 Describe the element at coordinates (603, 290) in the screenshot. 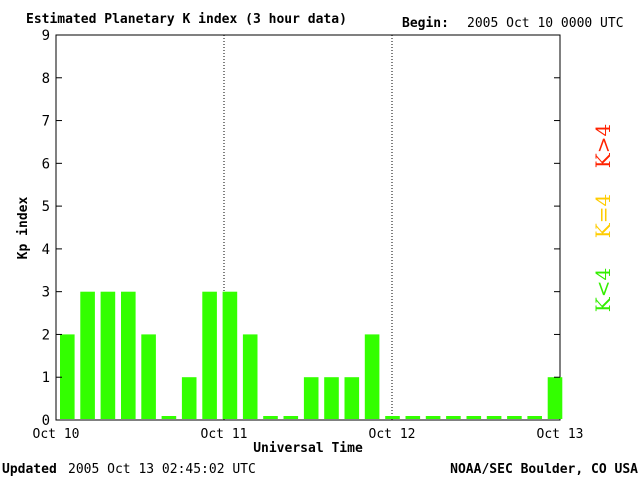

I see `legend-item: K<4` at that location.